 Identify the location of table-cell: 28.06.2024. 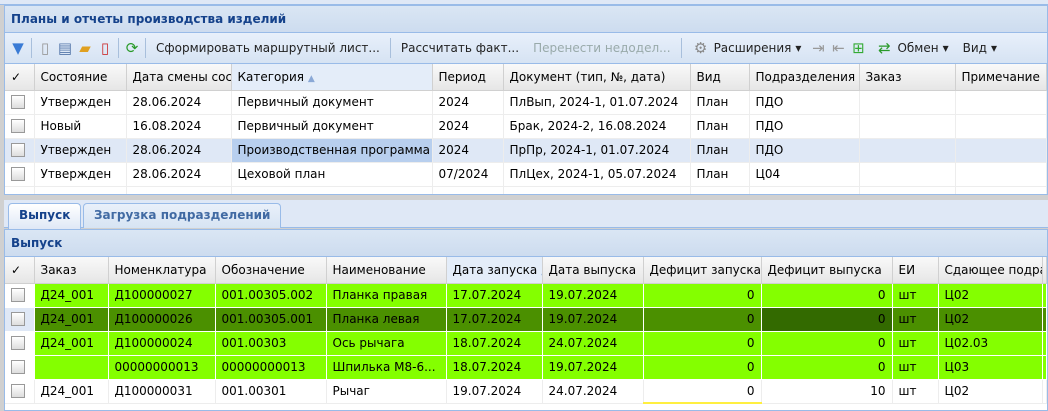
(179, 174).